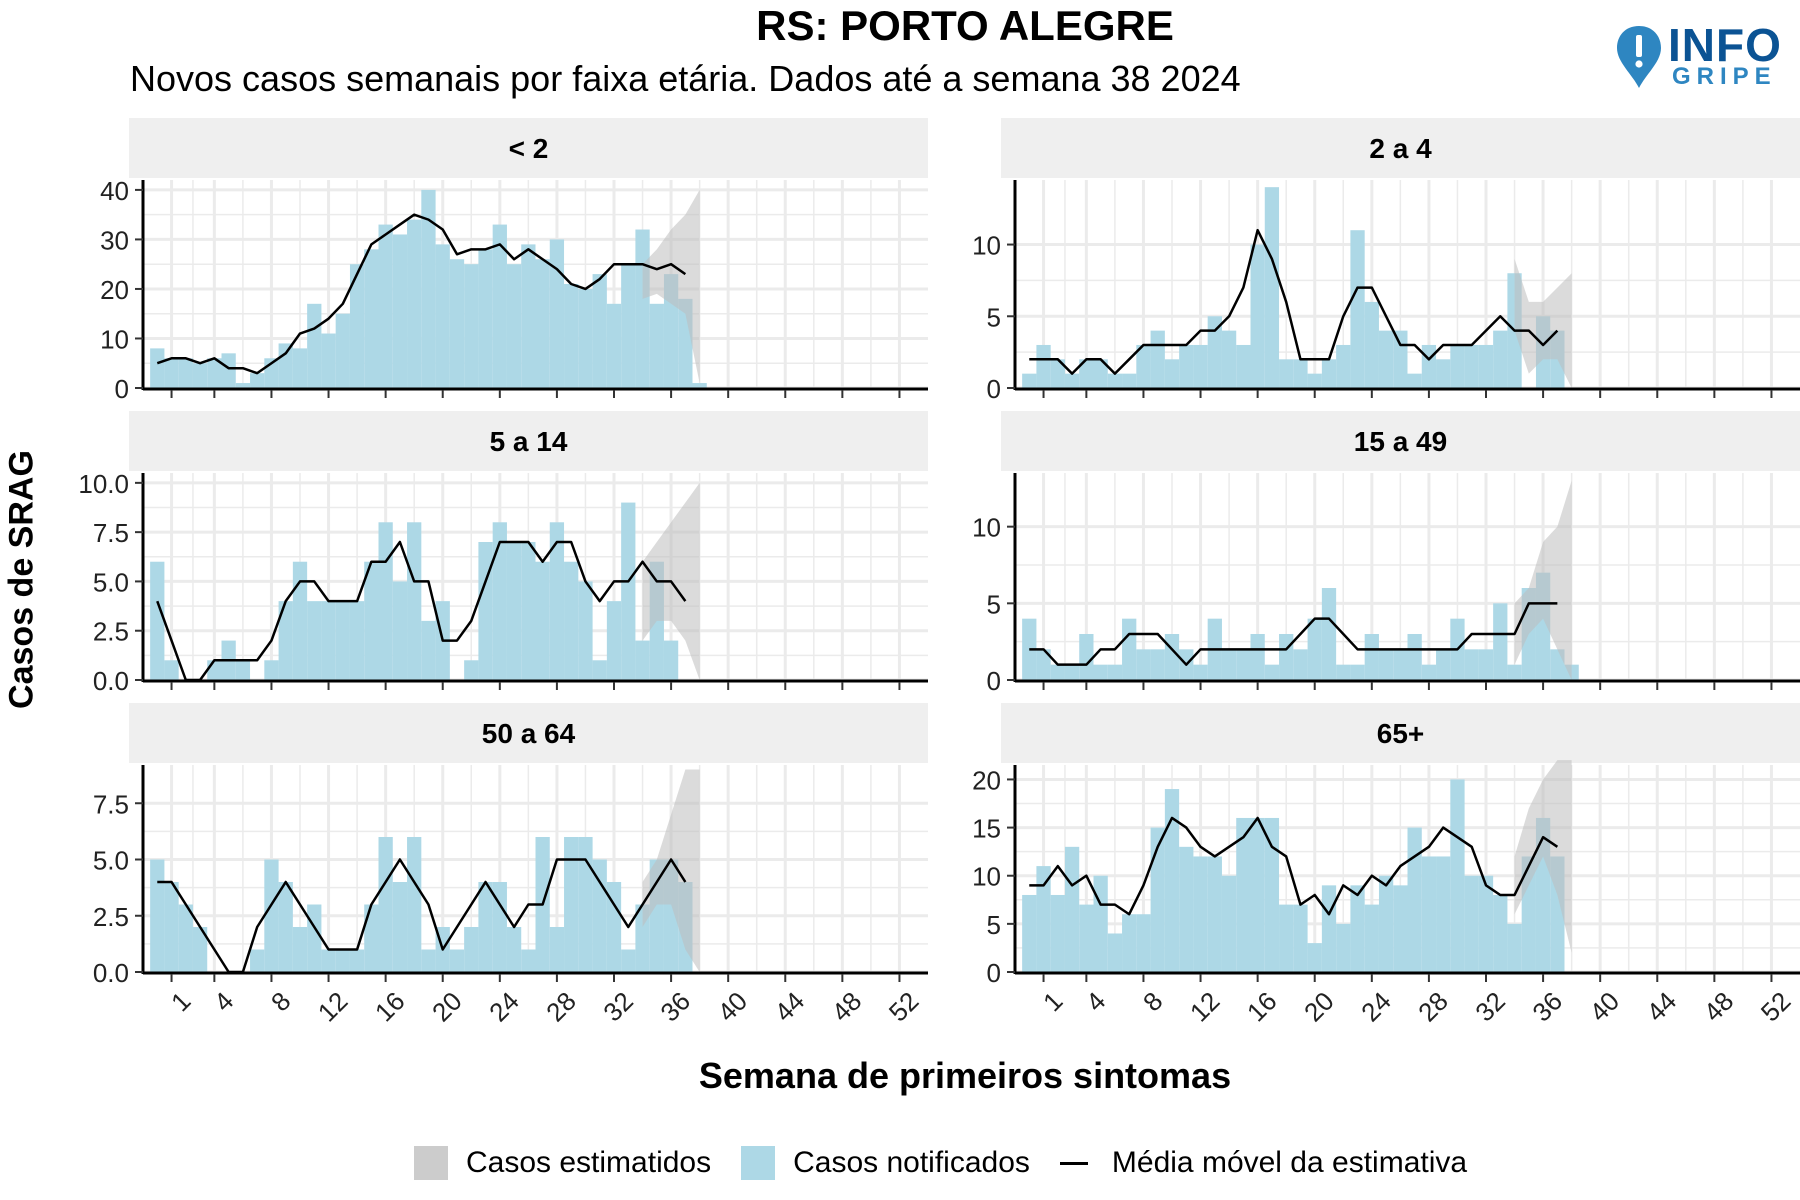  Describe the element at coordinates (994, 973) in the screenshot. I see `panel-6-y-tick-label-0: 0` at that location.